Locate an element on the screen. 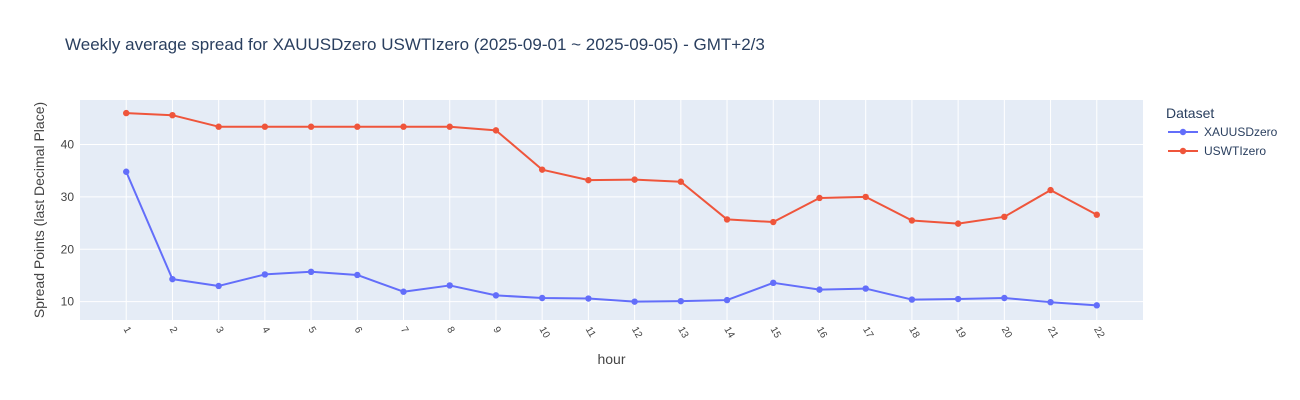  x-tick-label: 19 is located at coordinates (960, 333).